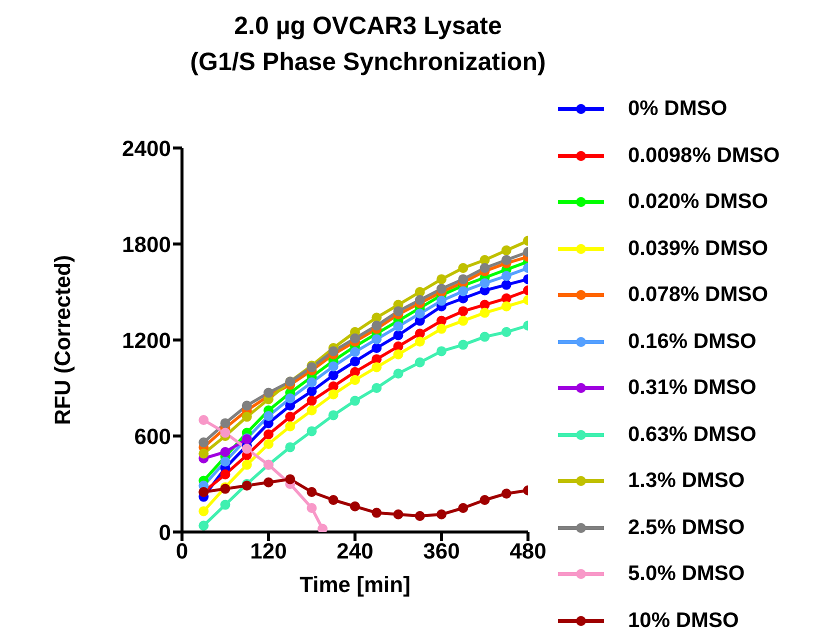 The image size is (818, 642). I want to click on legend-label: 1.3% DMSO, so click(686, 481).